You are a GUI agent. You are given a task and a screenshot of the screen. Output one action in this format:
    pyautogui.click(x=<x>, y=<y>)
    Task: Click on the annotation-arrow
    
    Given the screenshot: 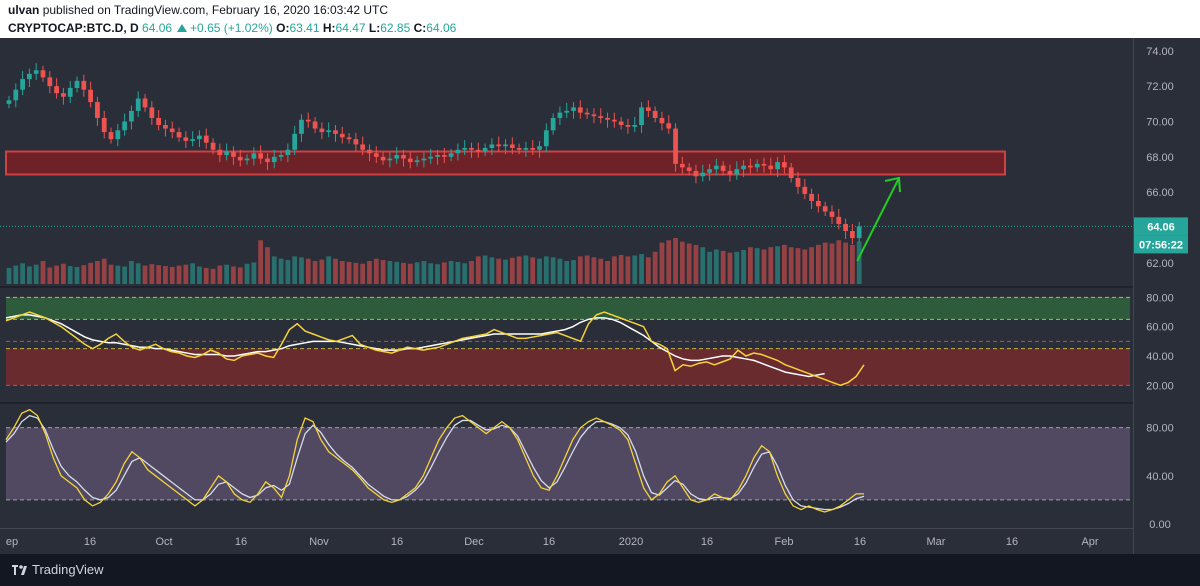 What is the action you would take?
    pyautogui.click(x=878, y=219)
    